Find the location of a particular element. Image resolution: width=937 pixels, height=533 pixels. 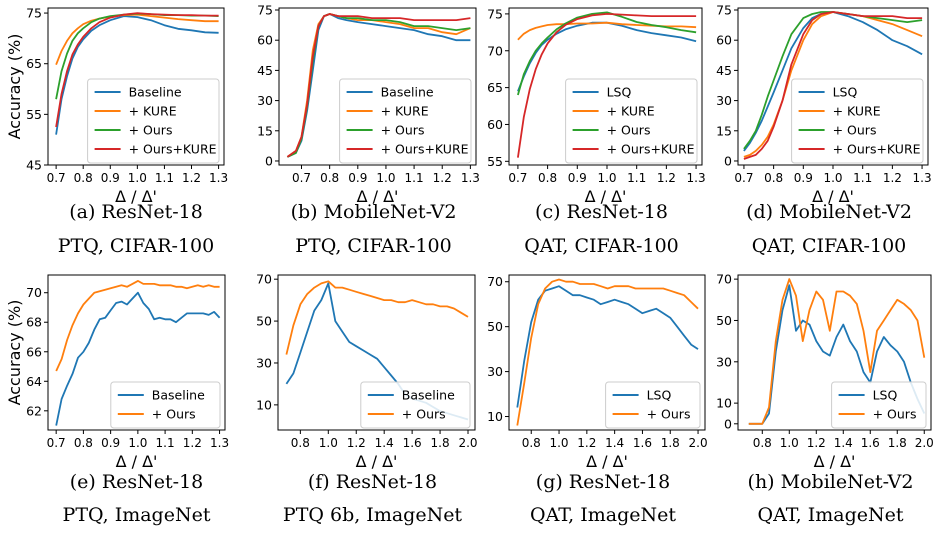

panel-caption: (c) ResNet-18 is located at coordinates (601, 212).